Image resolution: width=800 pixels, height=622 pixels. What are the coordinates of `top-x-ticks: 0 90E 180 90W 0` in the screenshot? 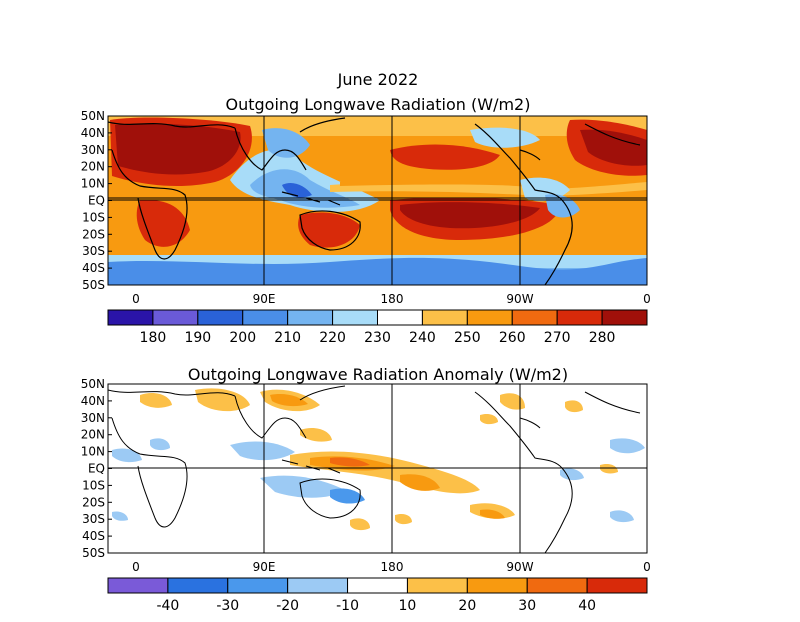 It's located at (391, 299).